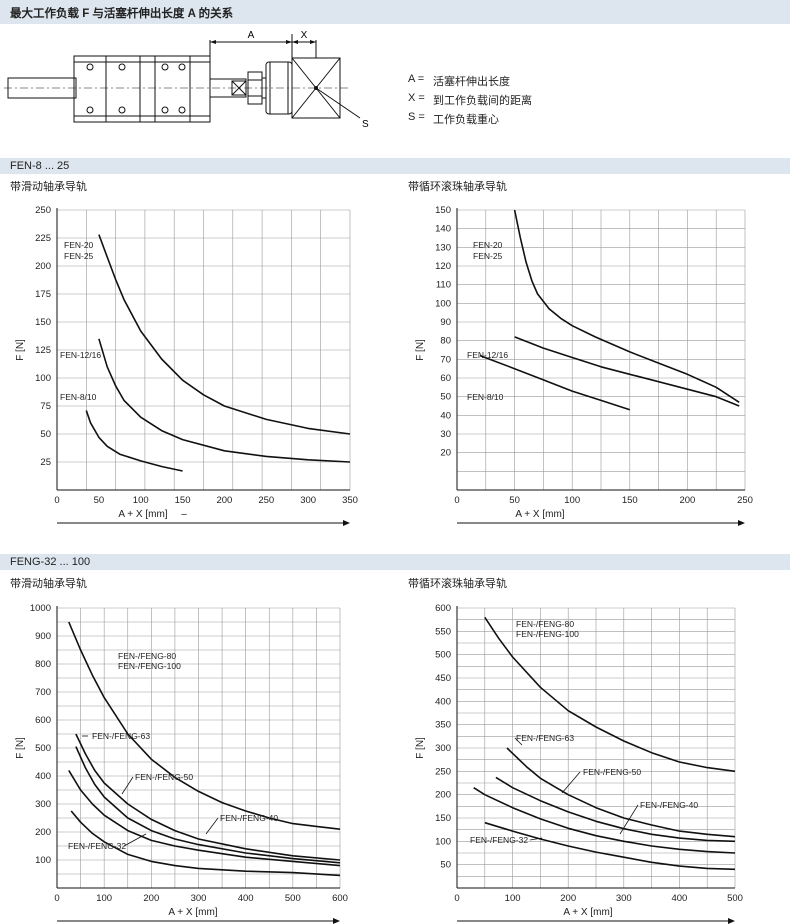 The image size is (790, 924). What do you see at coordinates (45, 406) in the screenshot?
I see `y-tick-label: 75` at bounding box center [45, 406].